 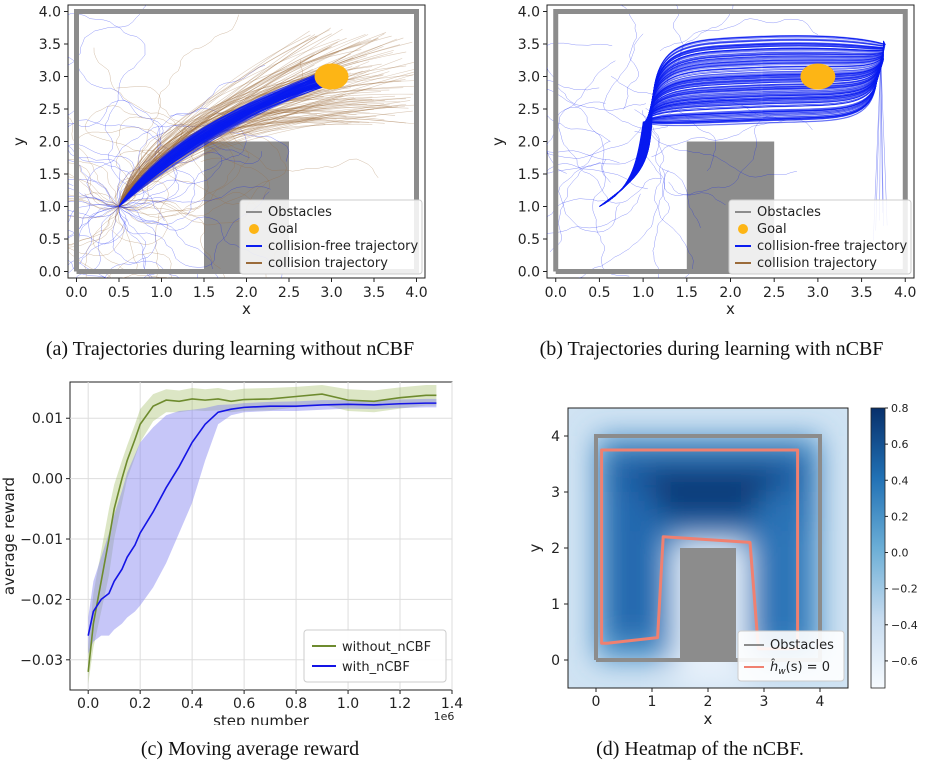 I want to click on y-tick-label: 2.5, so click(x=529, y=110).